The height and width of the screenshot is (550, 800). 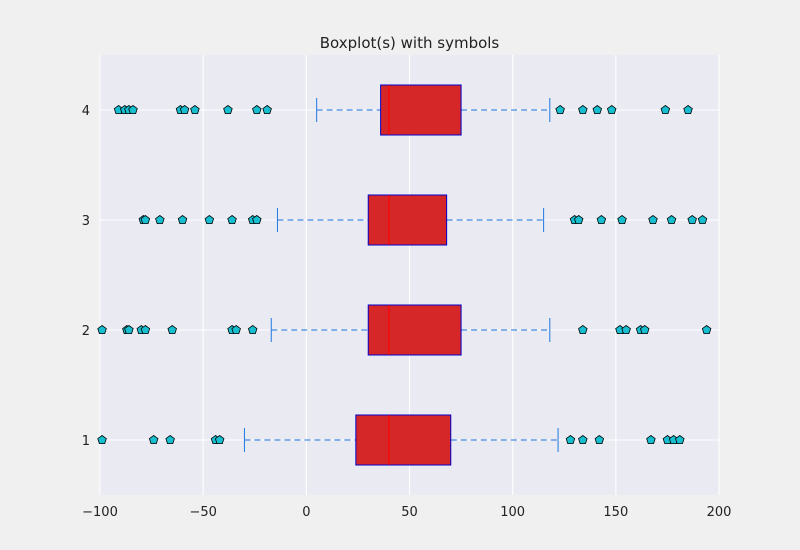 What do you see at coordinates (306, 512) in the screenshot?
I see `x-tick-label: 0` at bounding box center [306, 512].